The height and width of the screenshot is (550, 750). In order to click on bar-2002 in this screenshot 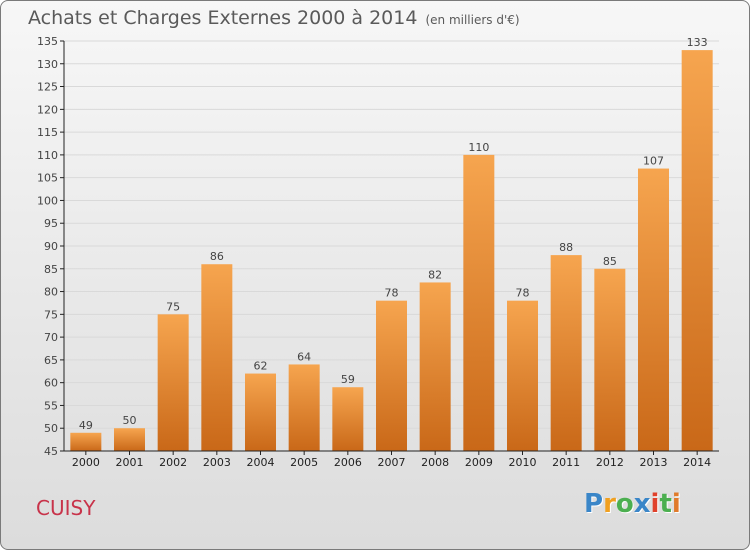, I will do `click(173, 382)`.